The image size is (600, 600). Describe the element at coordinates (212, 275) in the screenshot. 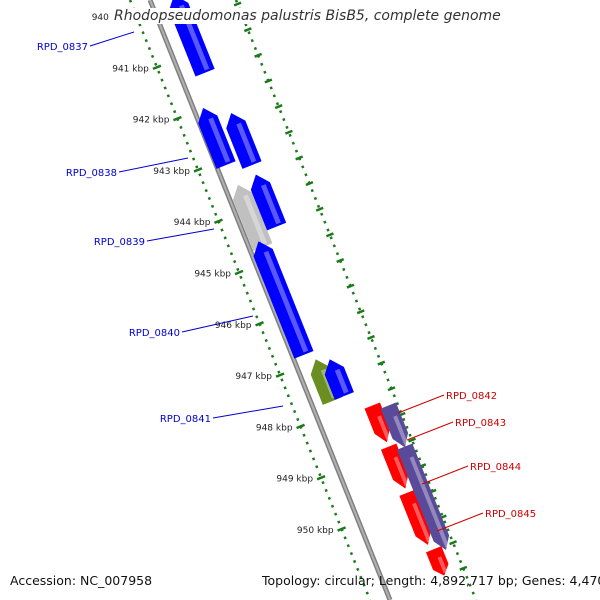

I see `ruler-tick-label: 945 kbp` at that location.